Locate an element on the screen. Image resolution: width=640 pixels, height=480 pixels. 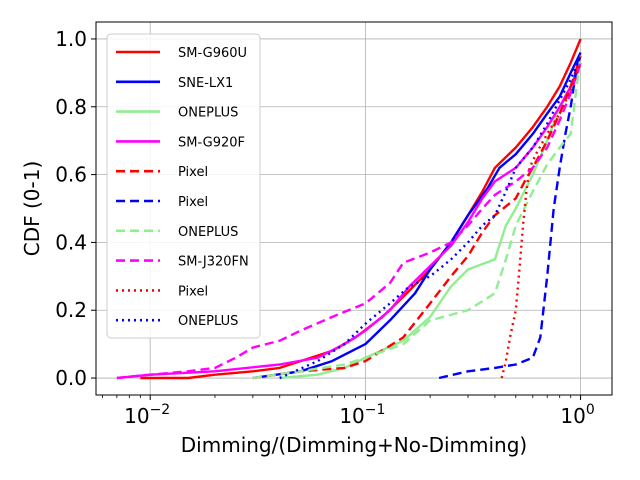
y-axis-label: CDF (0-1) is located at coordinates (32, 209).